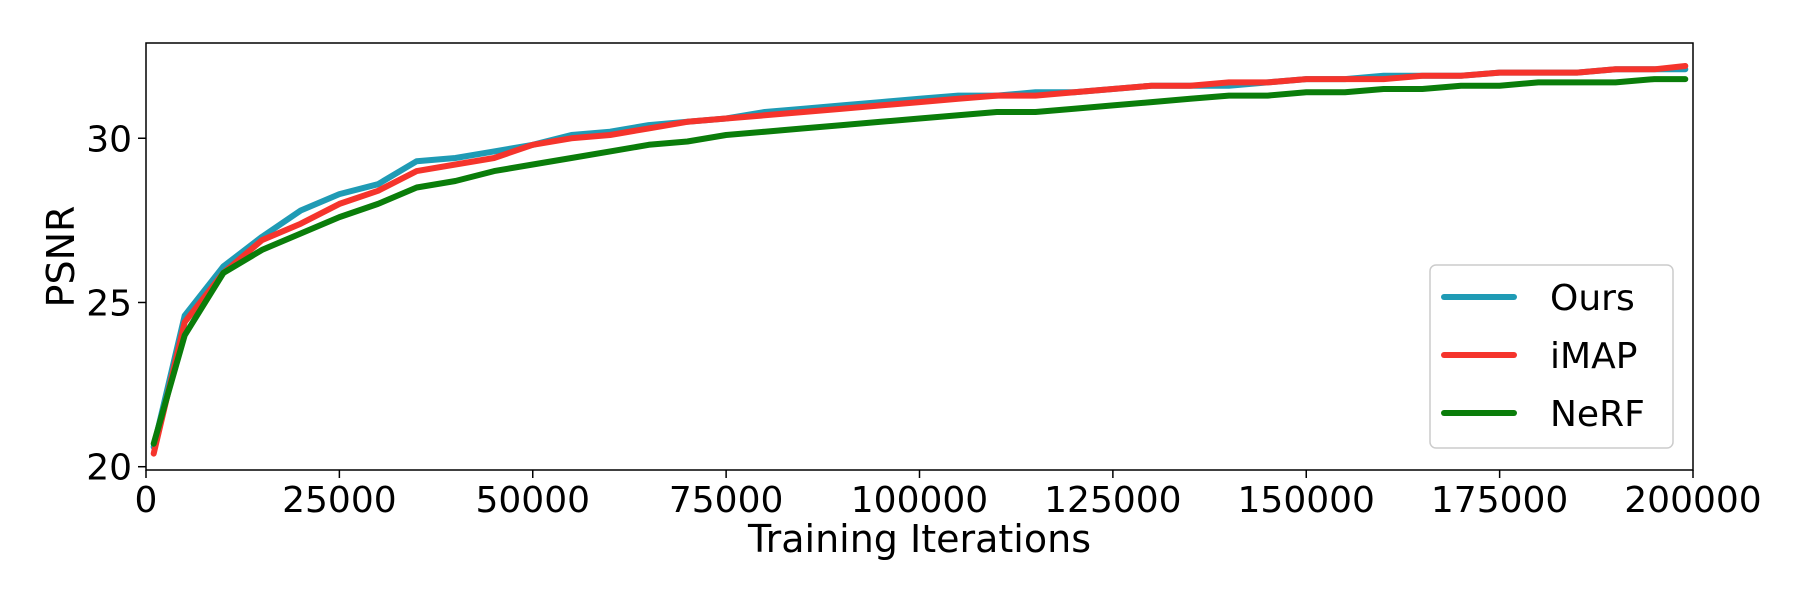  Describe the element at coordinates (919, 500) in the screenshot. I see `x-tick-label: 100000` at that location.